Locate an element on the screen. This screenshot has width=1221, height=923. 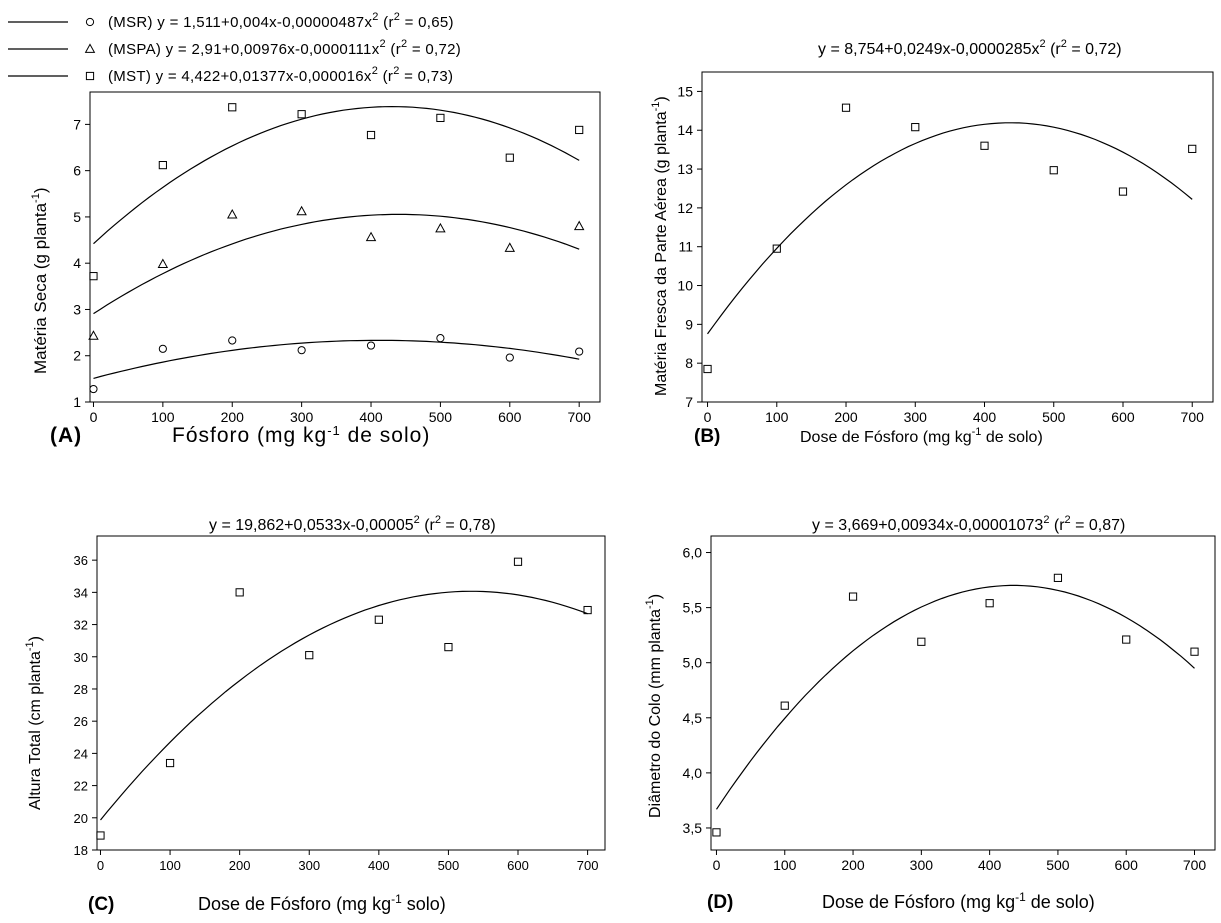
y-tick-label: 36 is located at coordinates (81, 560).